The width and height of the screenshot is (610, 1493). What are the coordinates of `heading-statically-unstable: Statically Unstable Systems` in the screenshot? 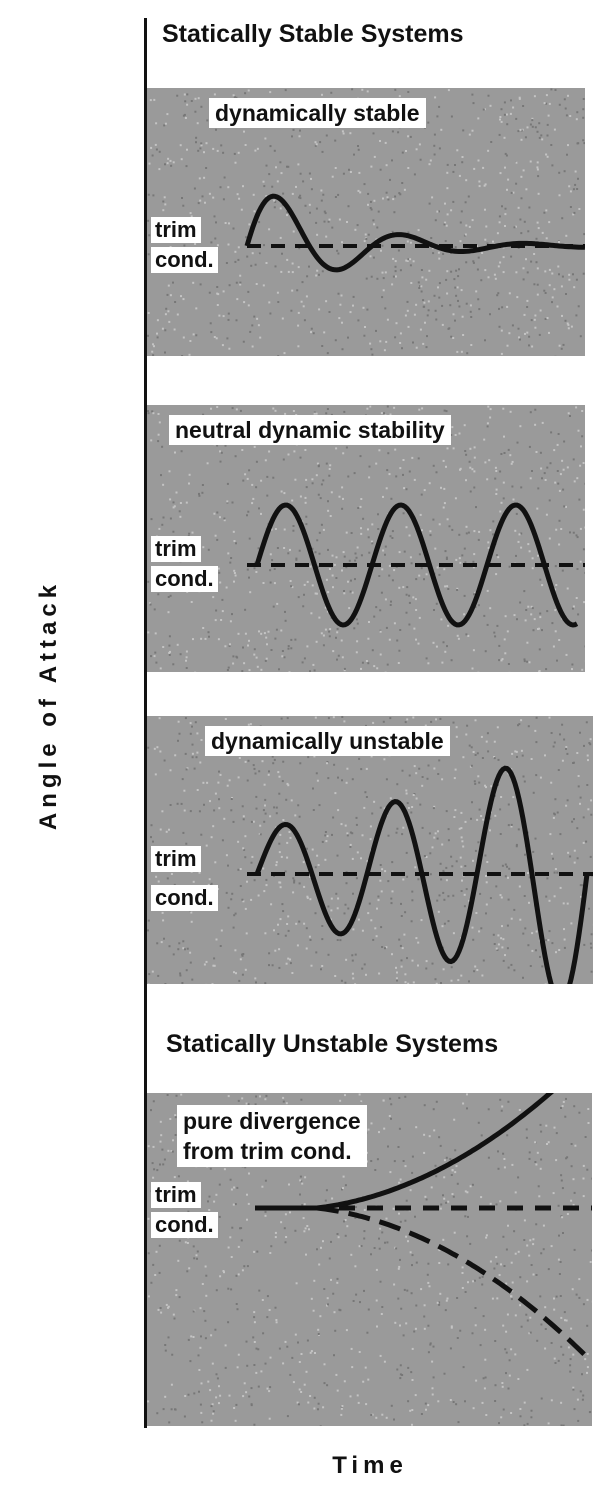 It's located at (332, 1044).